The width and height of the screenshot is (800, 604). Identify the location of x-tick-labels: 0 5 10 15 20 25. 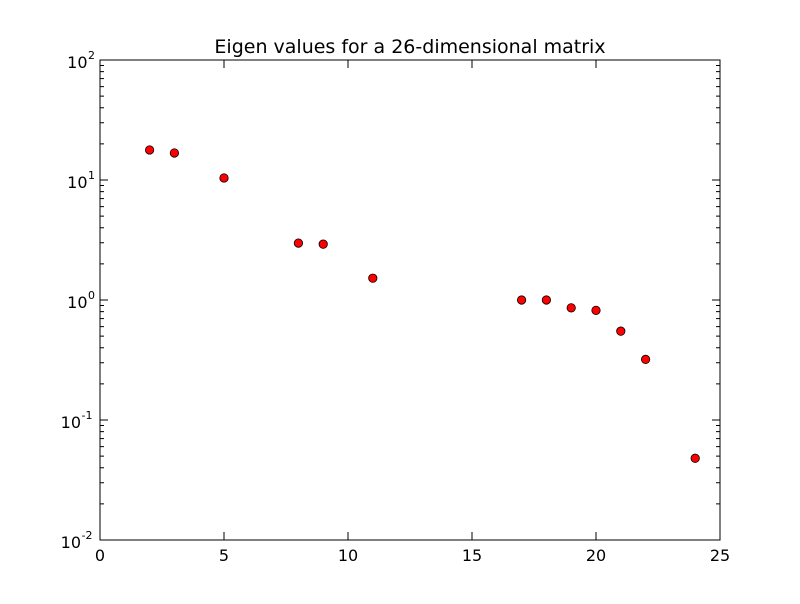
(412, 555).